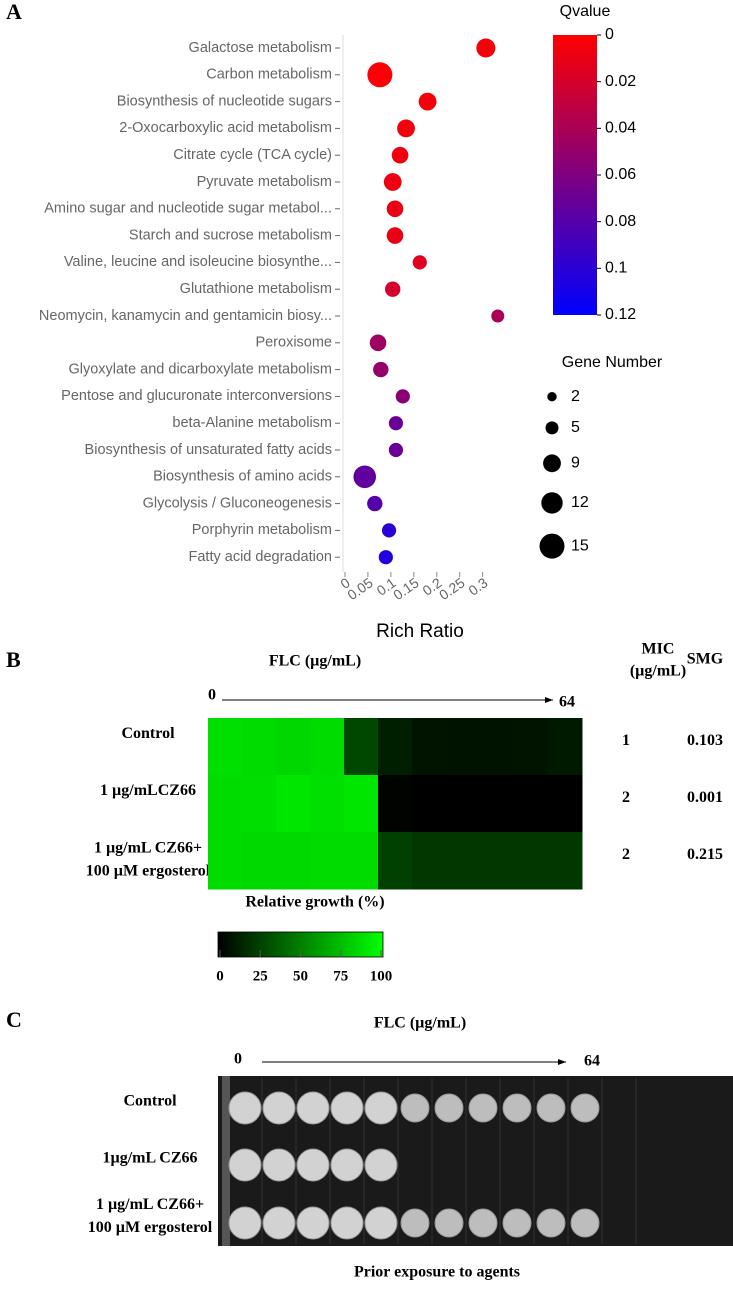 Image resolution: width=733 pixels, height=1312 pixels. I want to click on y-tick-label: Pyruvate metabolism, so click(264, 182).